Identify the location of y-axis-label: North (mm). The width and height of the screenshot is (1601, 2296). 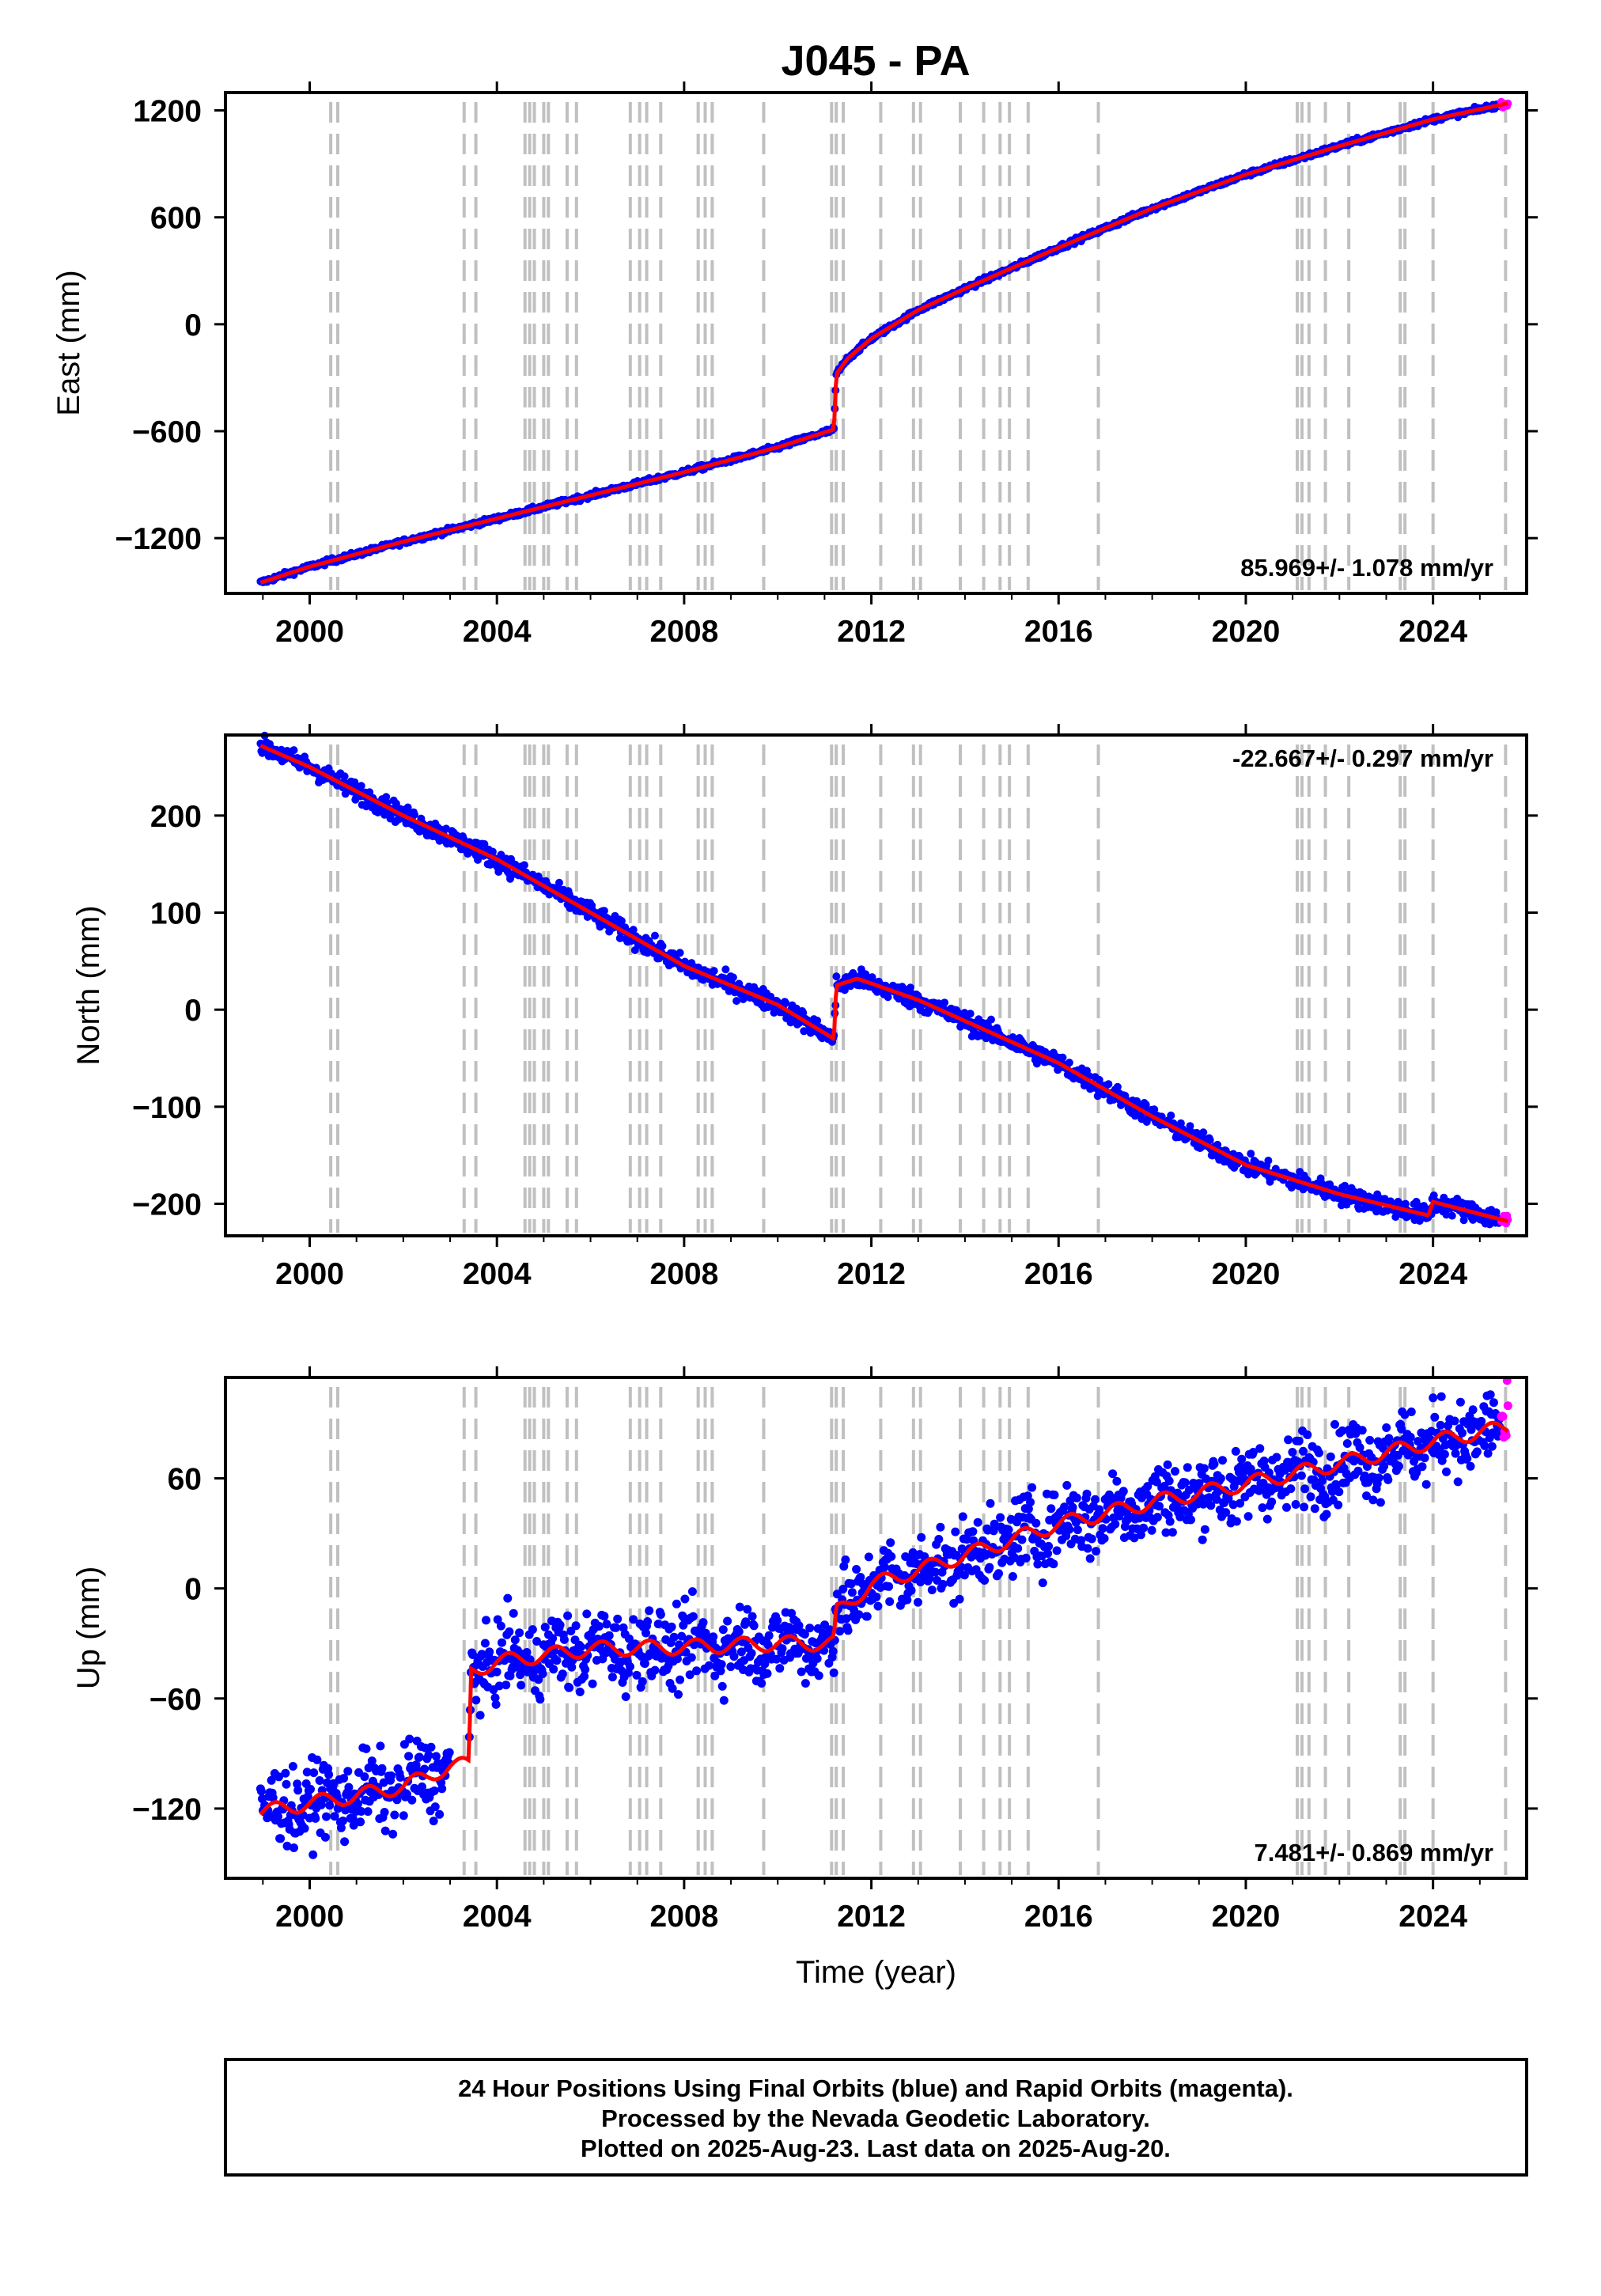
(88, 985).